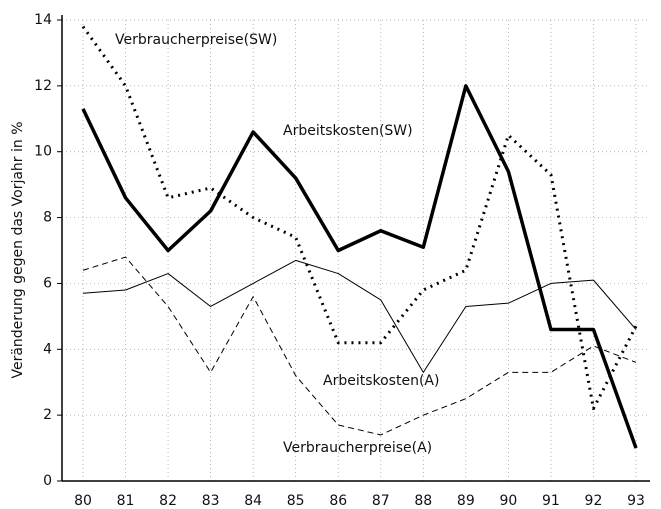 The height and width of the screenshot is (509, 661). What do you see at coordinates (466, 501) in the screenshot?
I see `x-tick-label: 89` at bounding box center [466, 501].